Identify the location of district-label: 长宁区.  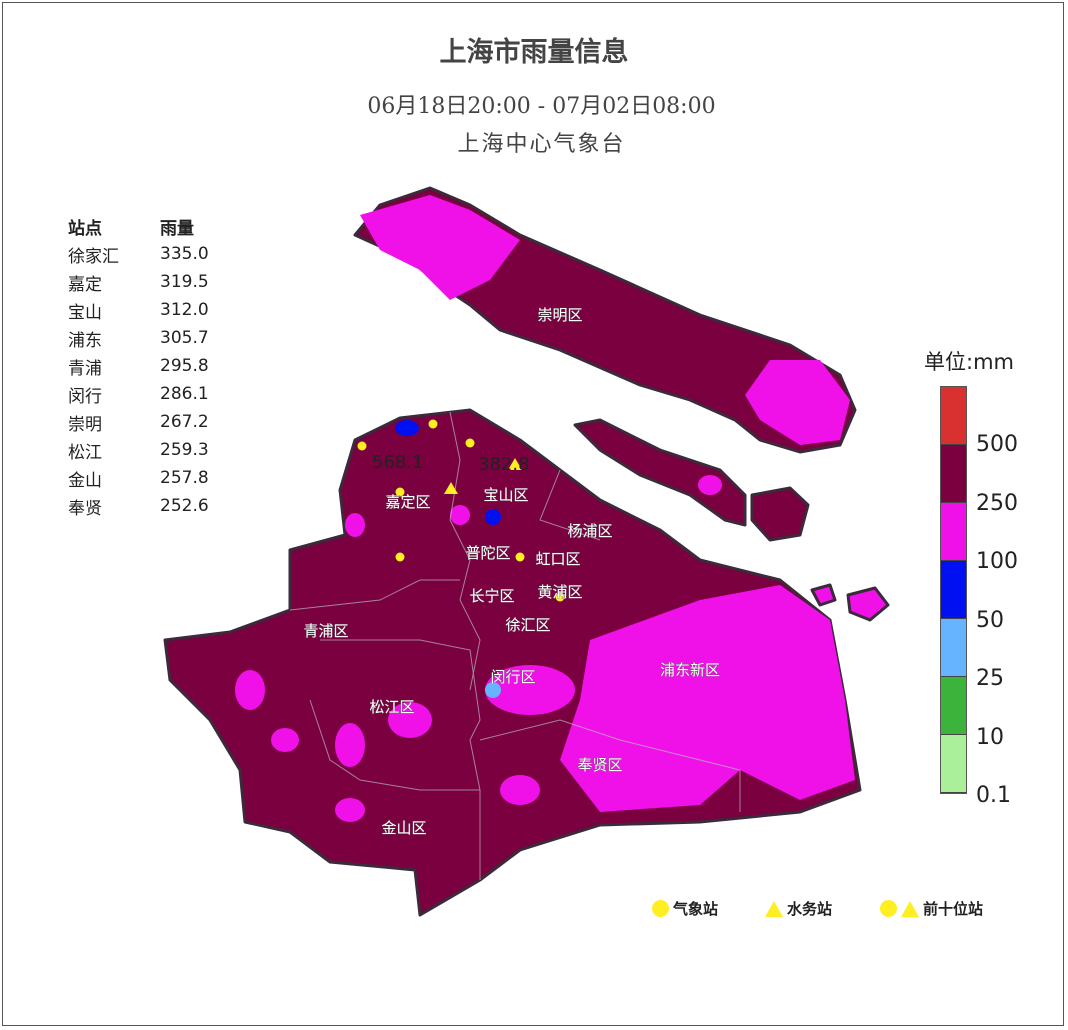
(491, 596).